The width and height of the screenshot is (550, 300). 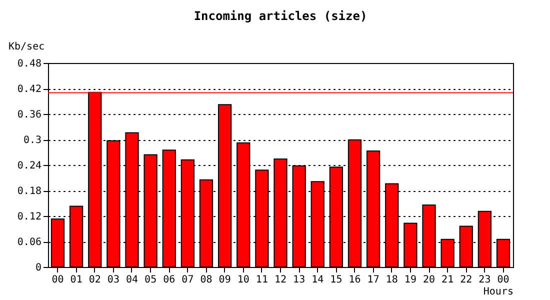 What do you see at coordinates (224, 280) in the screenshot?
I see `x-tick-label: 09` at bounding box center [224, 280].